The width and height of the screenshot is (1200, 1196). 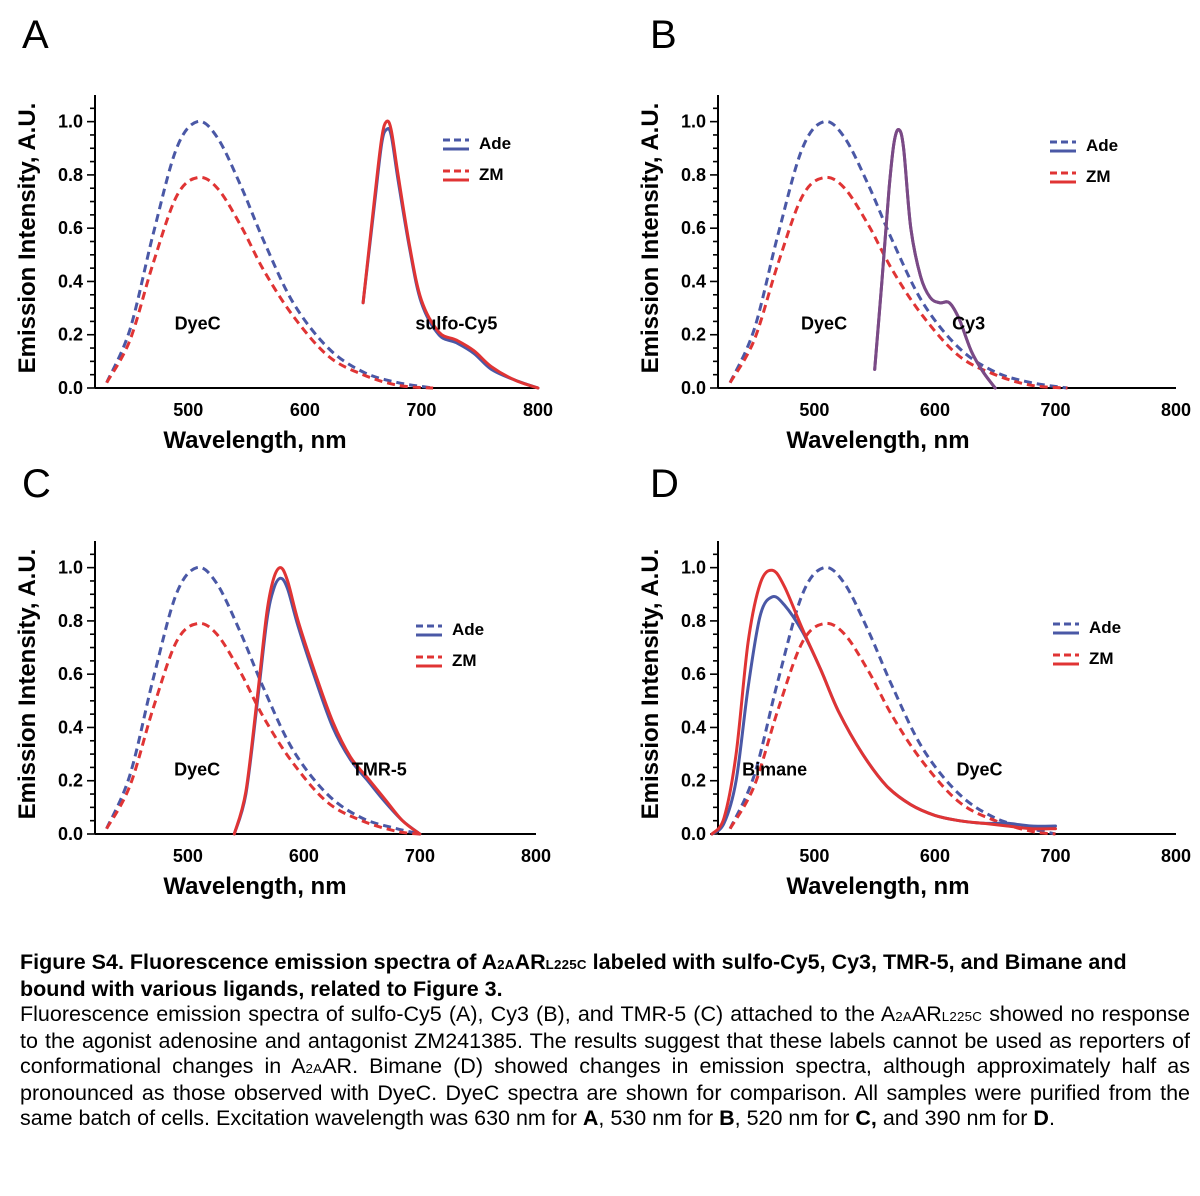 I want to click on panel-letter: D, so click(x=664, y=484).